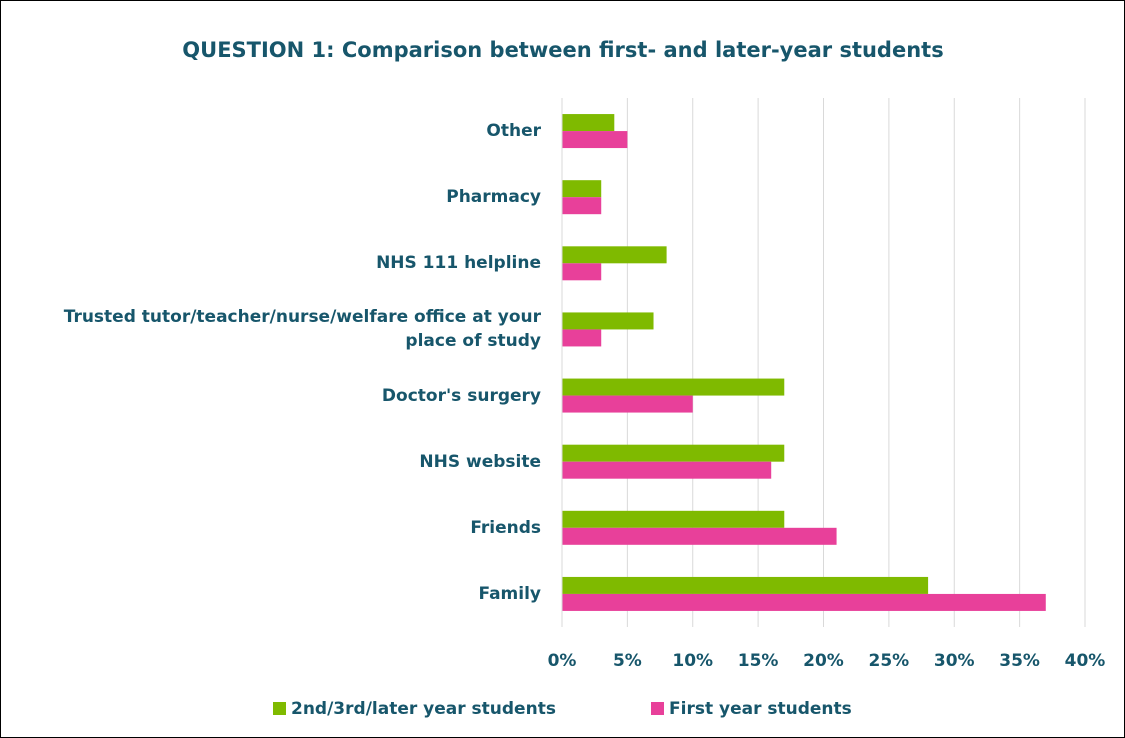 The height and width of the screenshot is (738, 1125). Describe the element at coordinates (954, 661) in the screenshot. I see `x-tick-label: 30%` at that location.